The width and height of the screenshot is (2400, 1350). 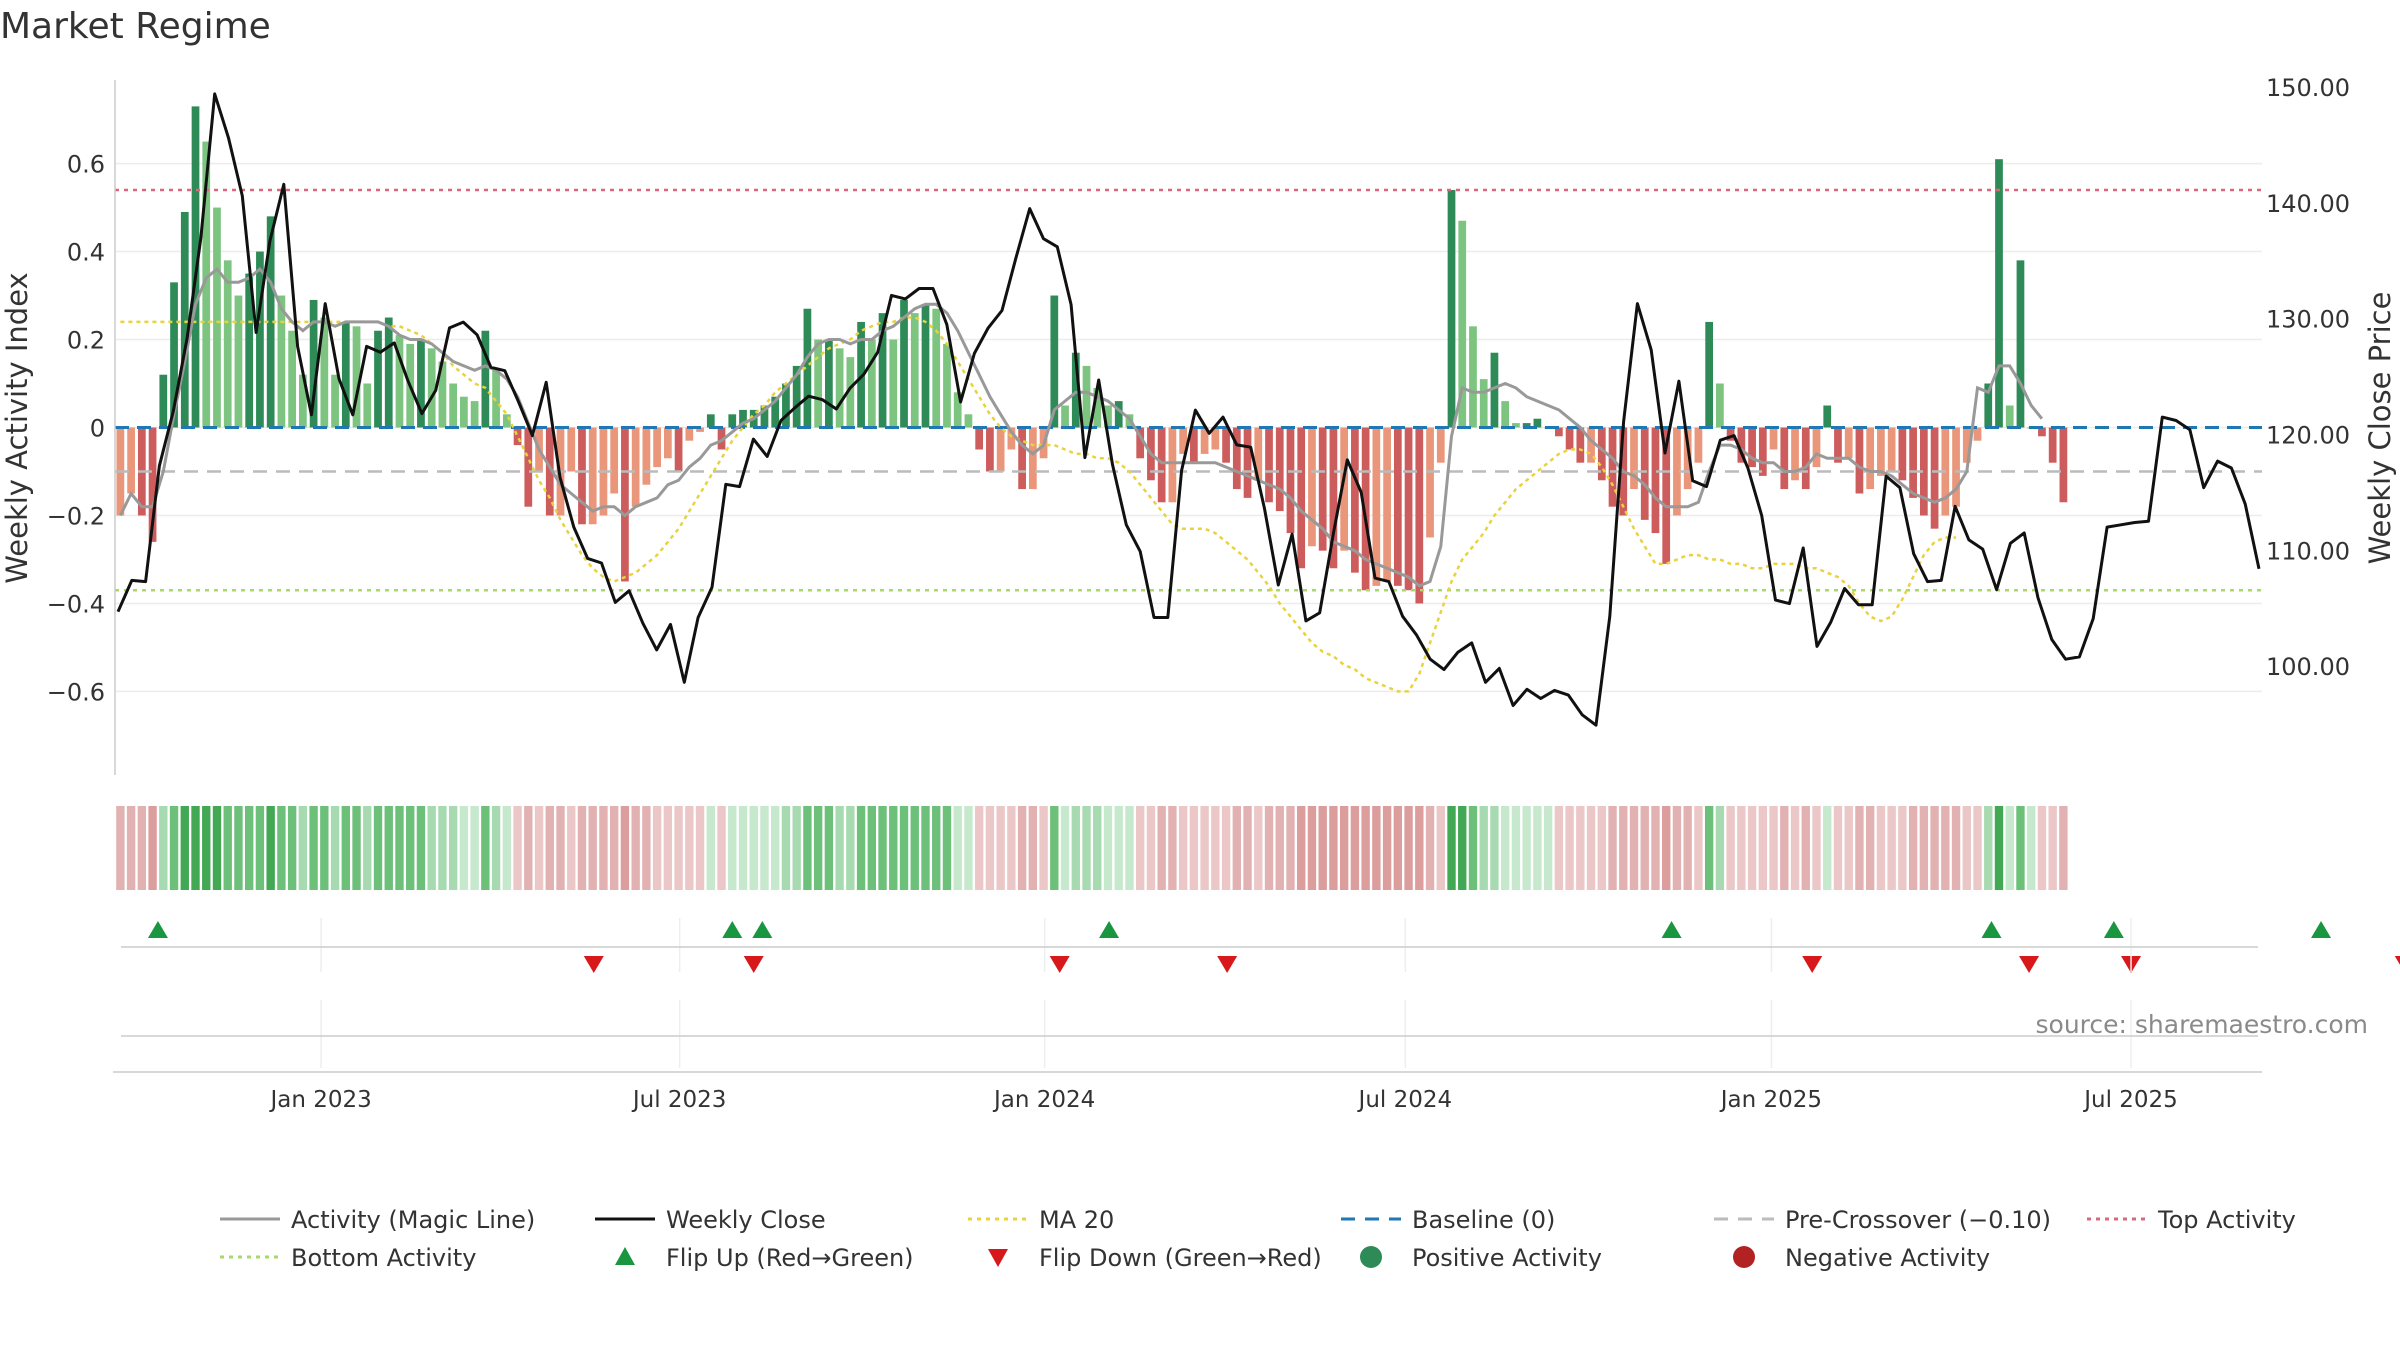 I want to click on legend-item: MA 20, so click(x=1041, y=1220).